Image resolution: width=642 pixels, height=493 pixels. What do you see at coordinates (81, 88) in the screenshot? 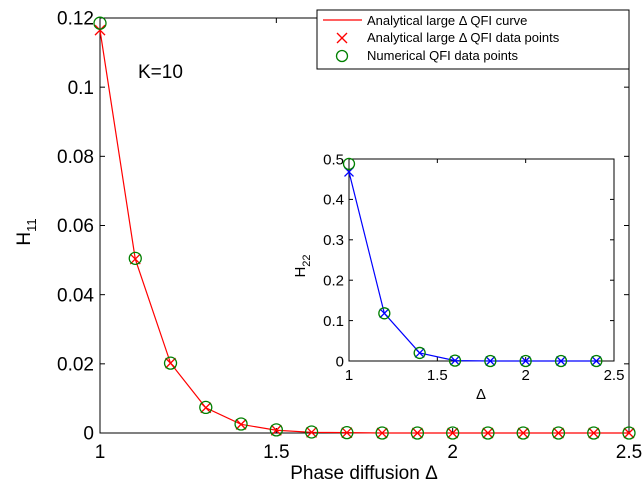
I see `main-y-tick-label: 0.1` at bounding box center [81, 88].